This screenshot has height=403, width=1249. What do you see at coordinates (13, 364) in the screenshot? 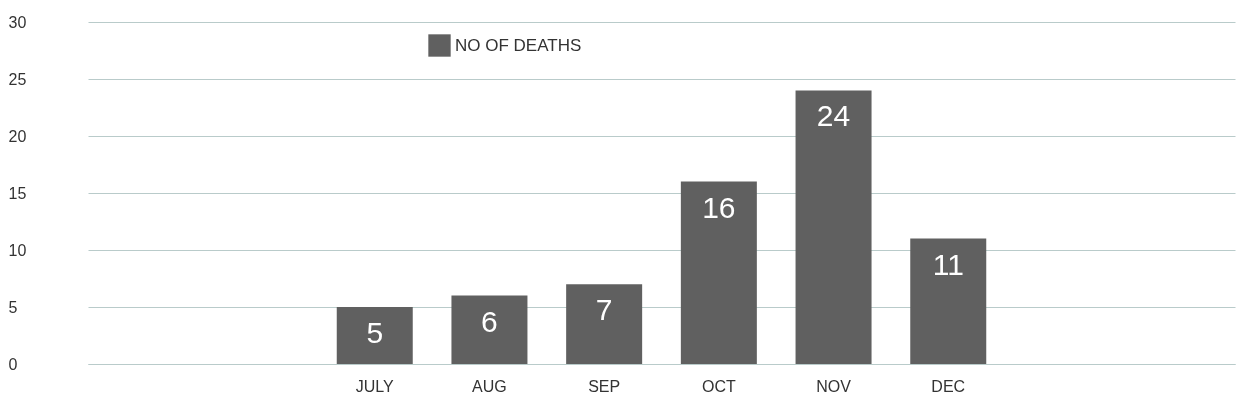
I see `y-tick-label: 0` at bounding box center [13, 364].